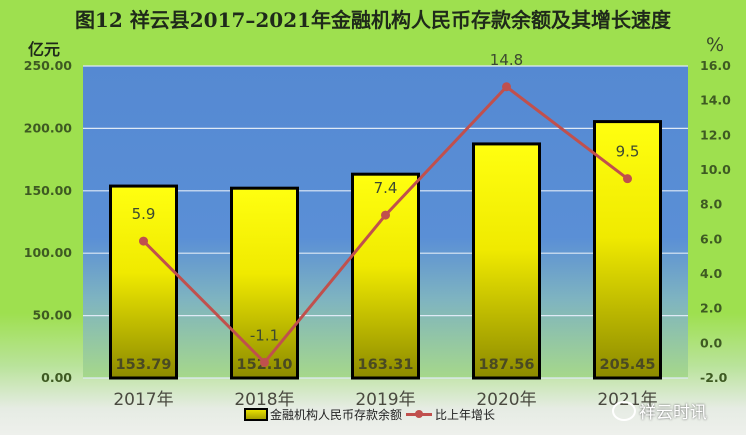  I want to click on growth-value-label: -1.1, so click(264, 335).